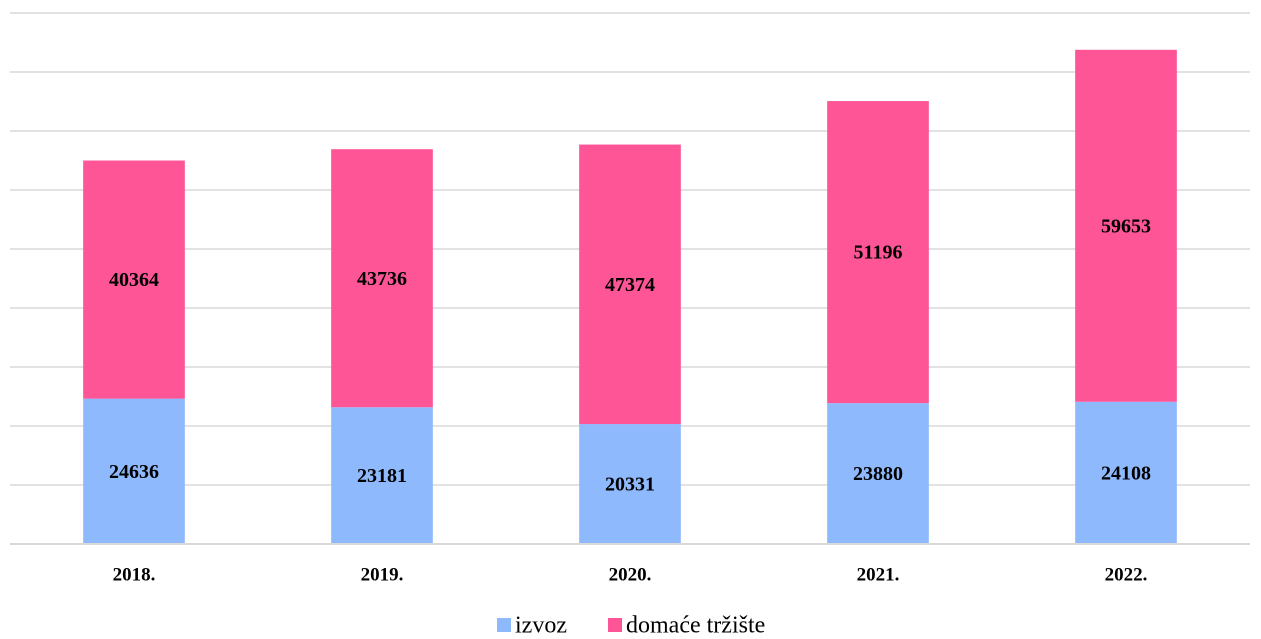 This screenshot has height=639, width=1261. I want to click on legend-label: domaće tržište, so click(695, 626).